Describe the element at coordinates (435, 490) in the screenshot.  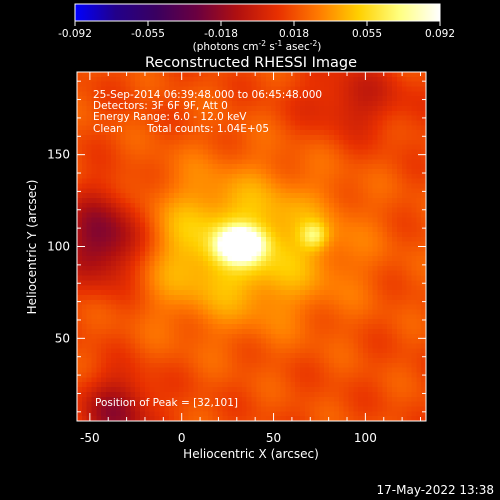
I see `timestamp: 17-May-2022 13:38` at that location.